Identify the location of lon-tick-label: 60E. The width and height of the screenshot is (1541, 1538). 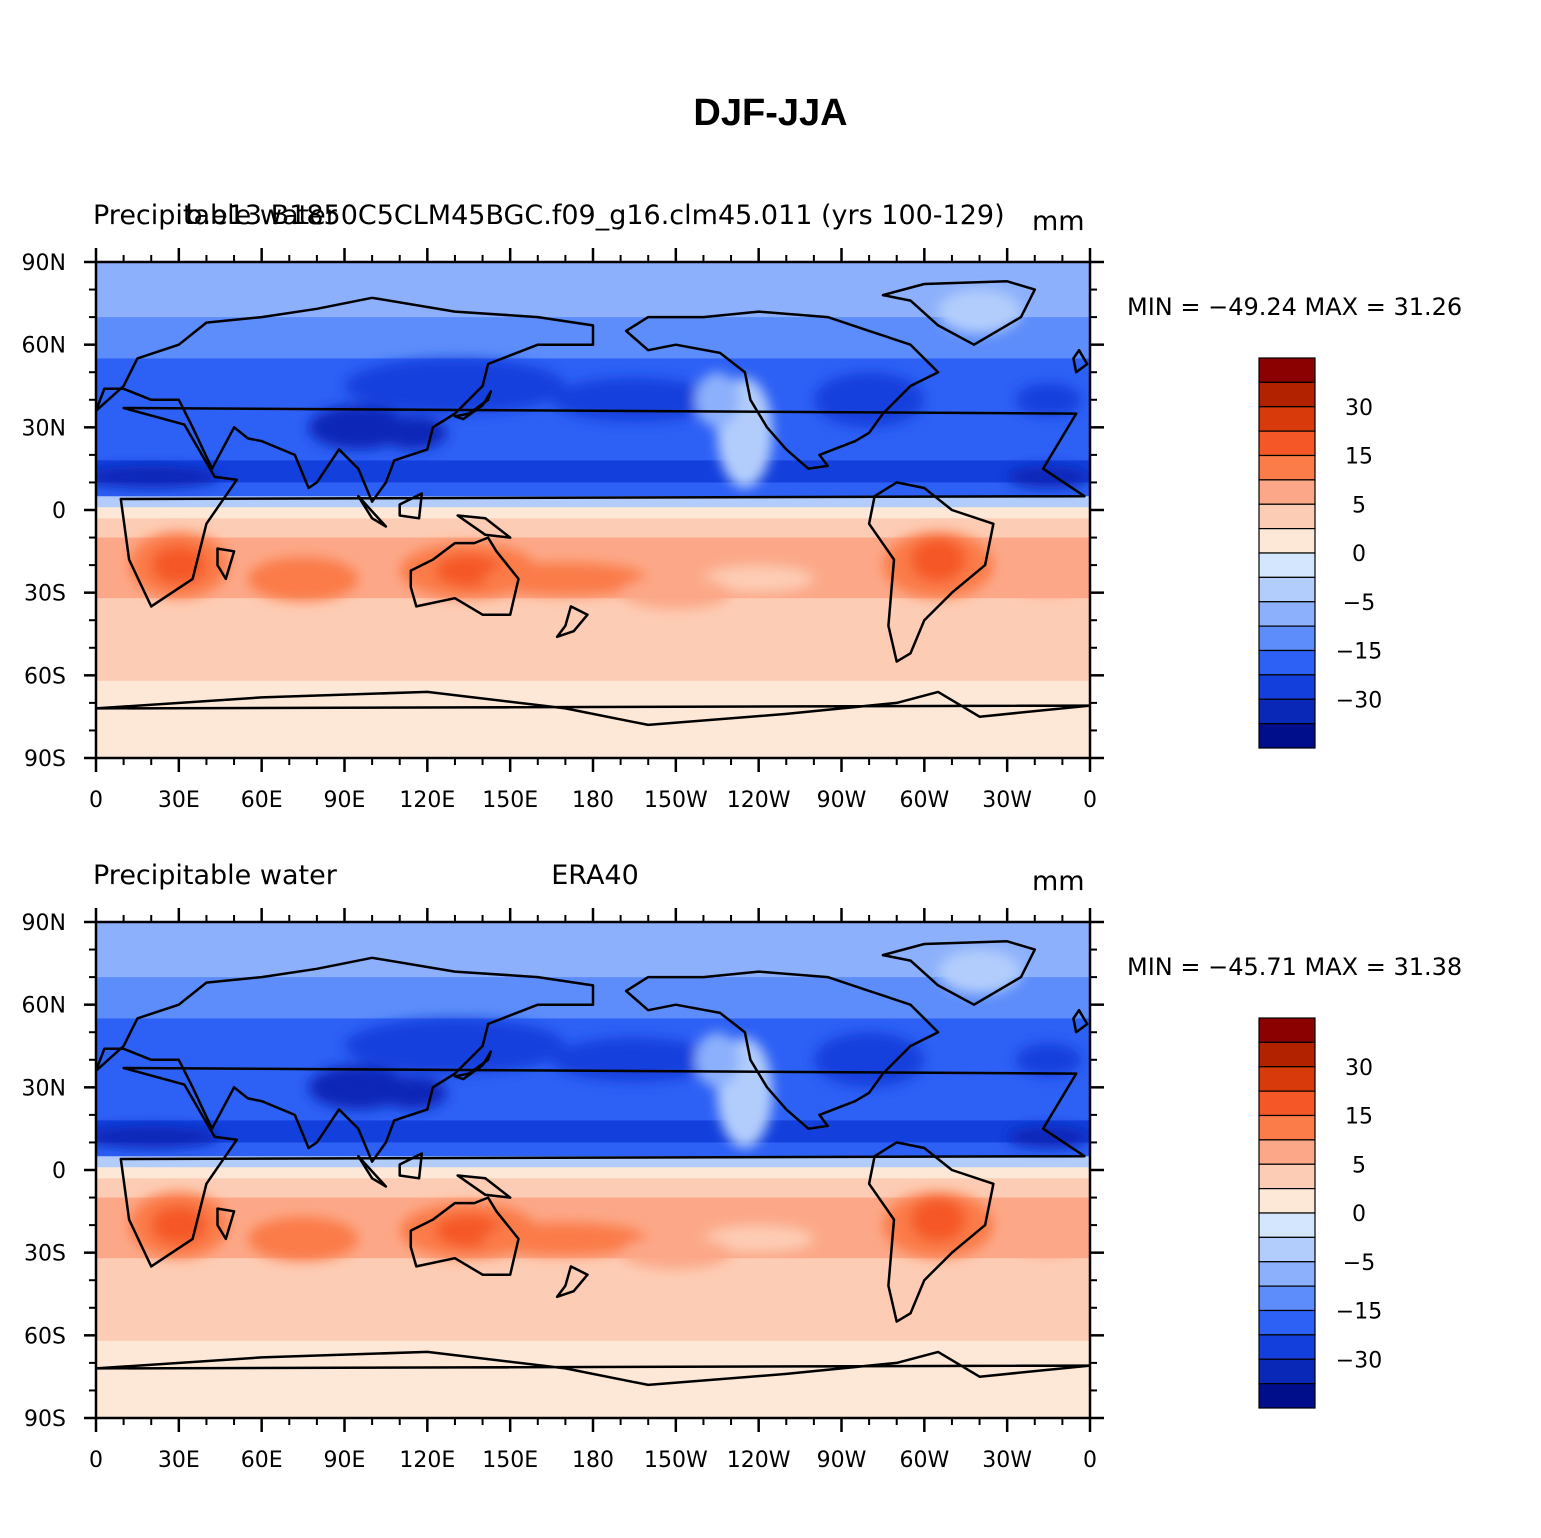
(262, 1460).